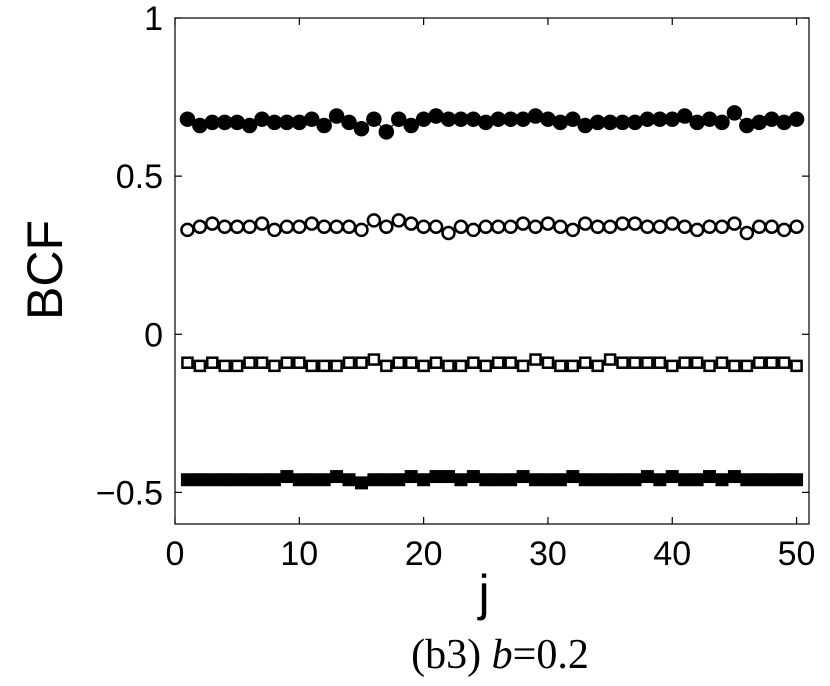 The width and height of the screenshot is (830, 686). What do you see at coordinates (139, 177) in the screenshot?
I see `y-tick-label: 0.5` at bounding box center [139, 177].